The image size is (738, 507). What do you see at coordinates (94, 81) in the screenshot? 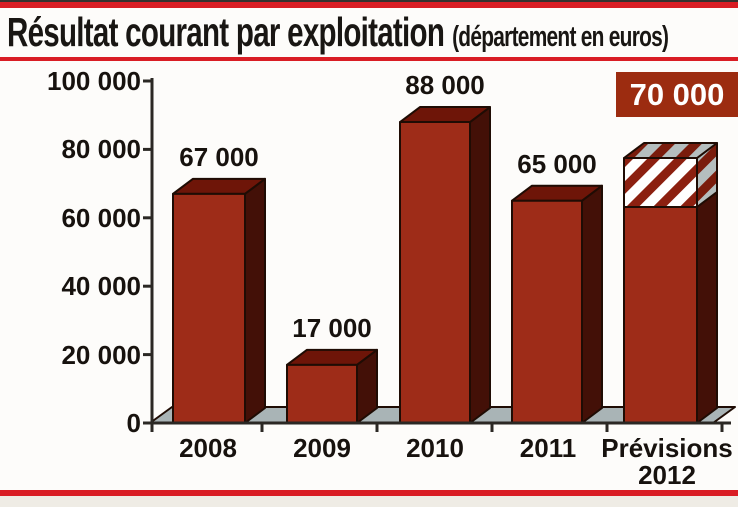
I see `y-tick-label: 100 000` at bounding box center [94, 81].